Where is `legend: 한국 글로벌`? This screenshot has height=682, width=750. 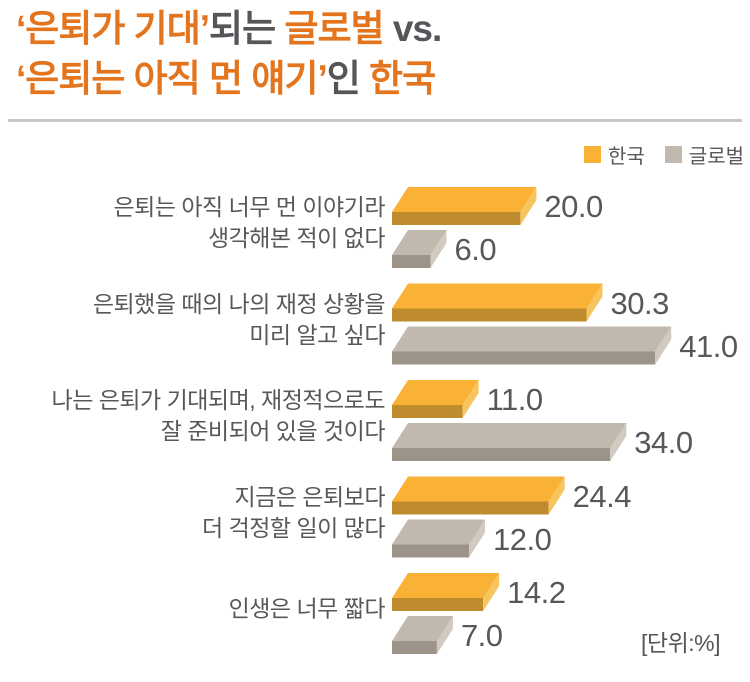 legend: 한국 글로벌 is located at coordinates (663, 154).